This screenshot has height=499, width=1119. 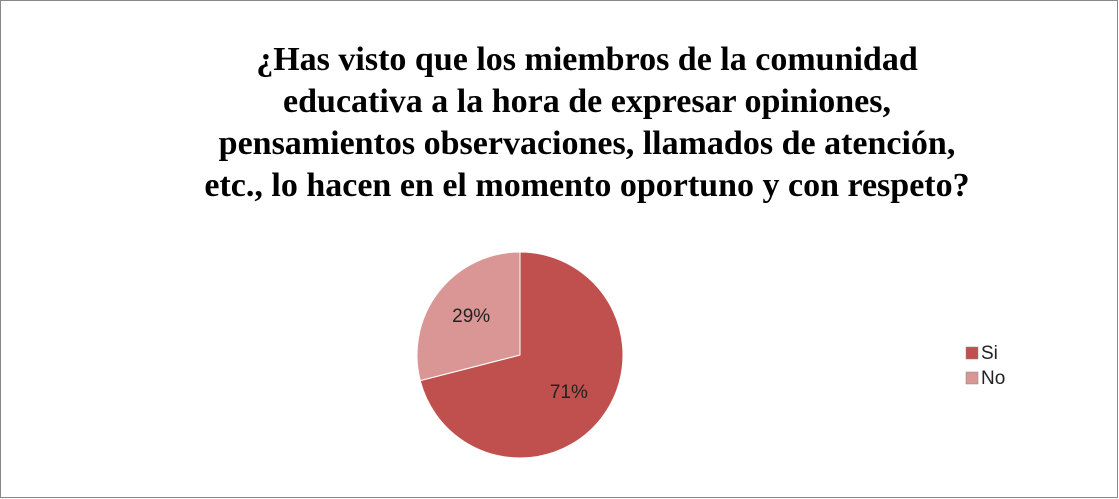 I want to click on legend-label: No, so click(x=993, y=378).